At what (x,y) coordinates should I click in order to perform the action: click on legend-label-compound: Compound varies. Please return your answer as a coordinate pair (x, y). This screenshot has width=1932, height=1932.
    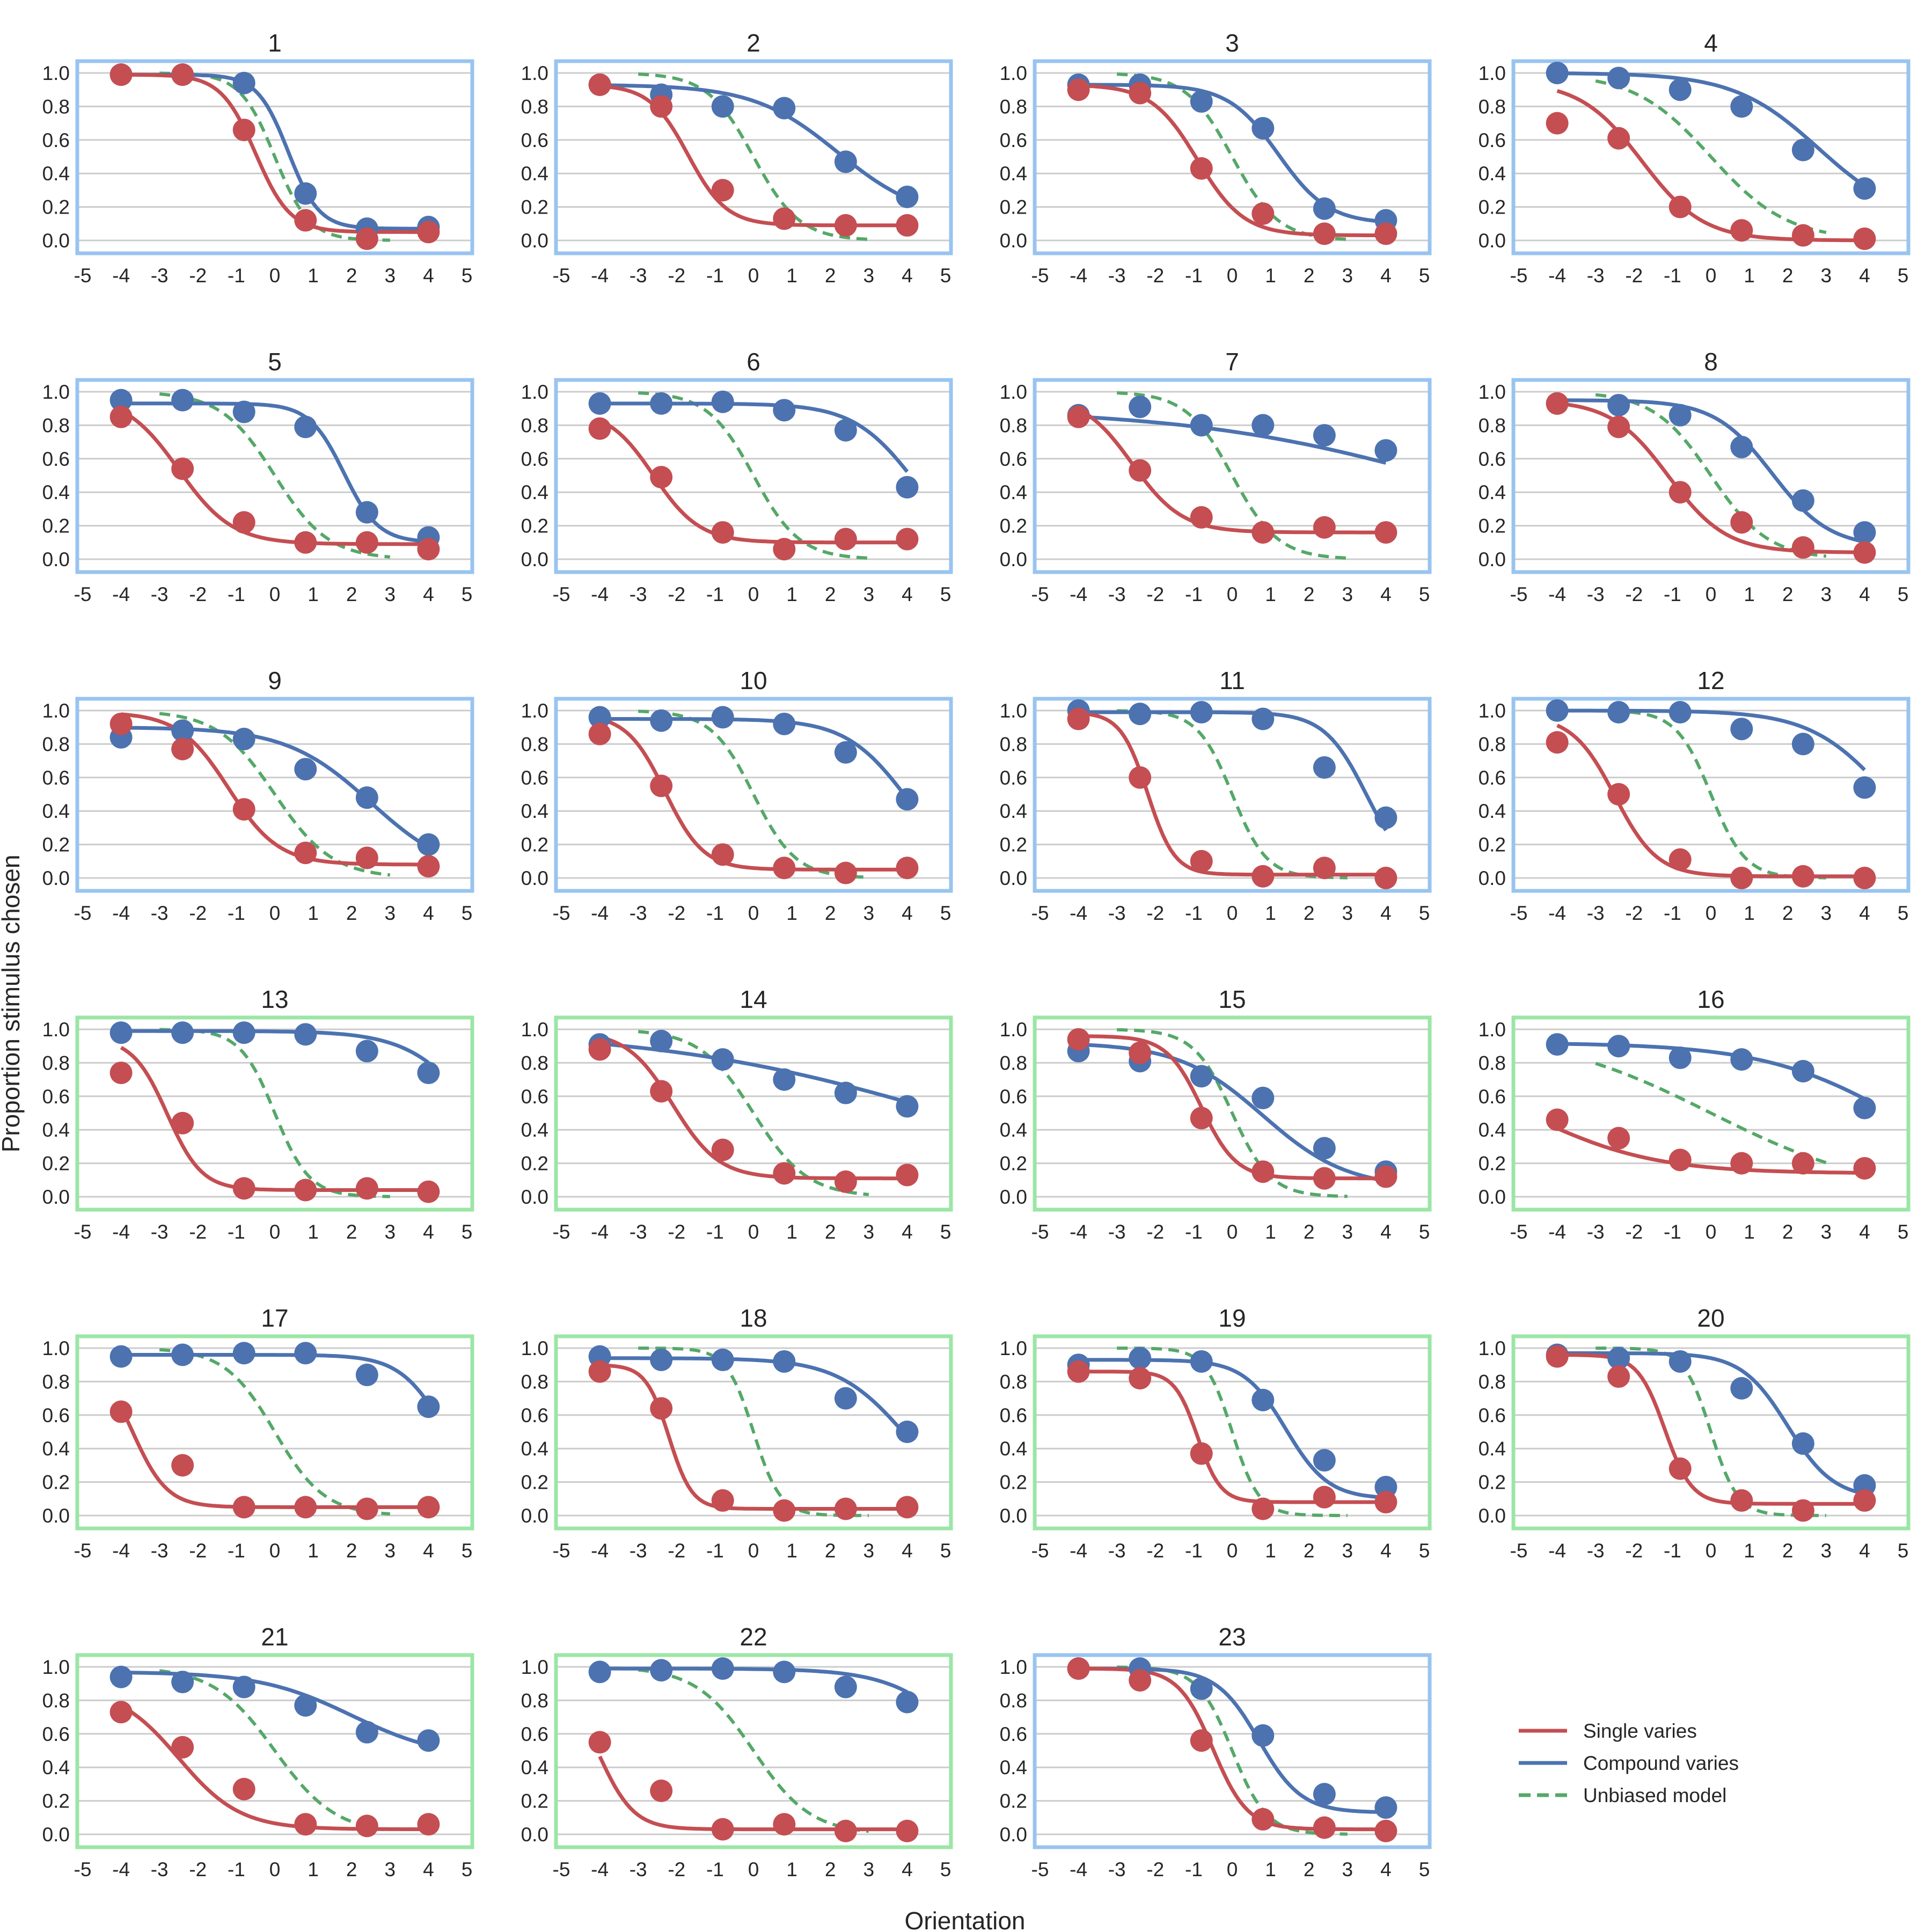
    Looking at the image, I should click on (1661, 1763).